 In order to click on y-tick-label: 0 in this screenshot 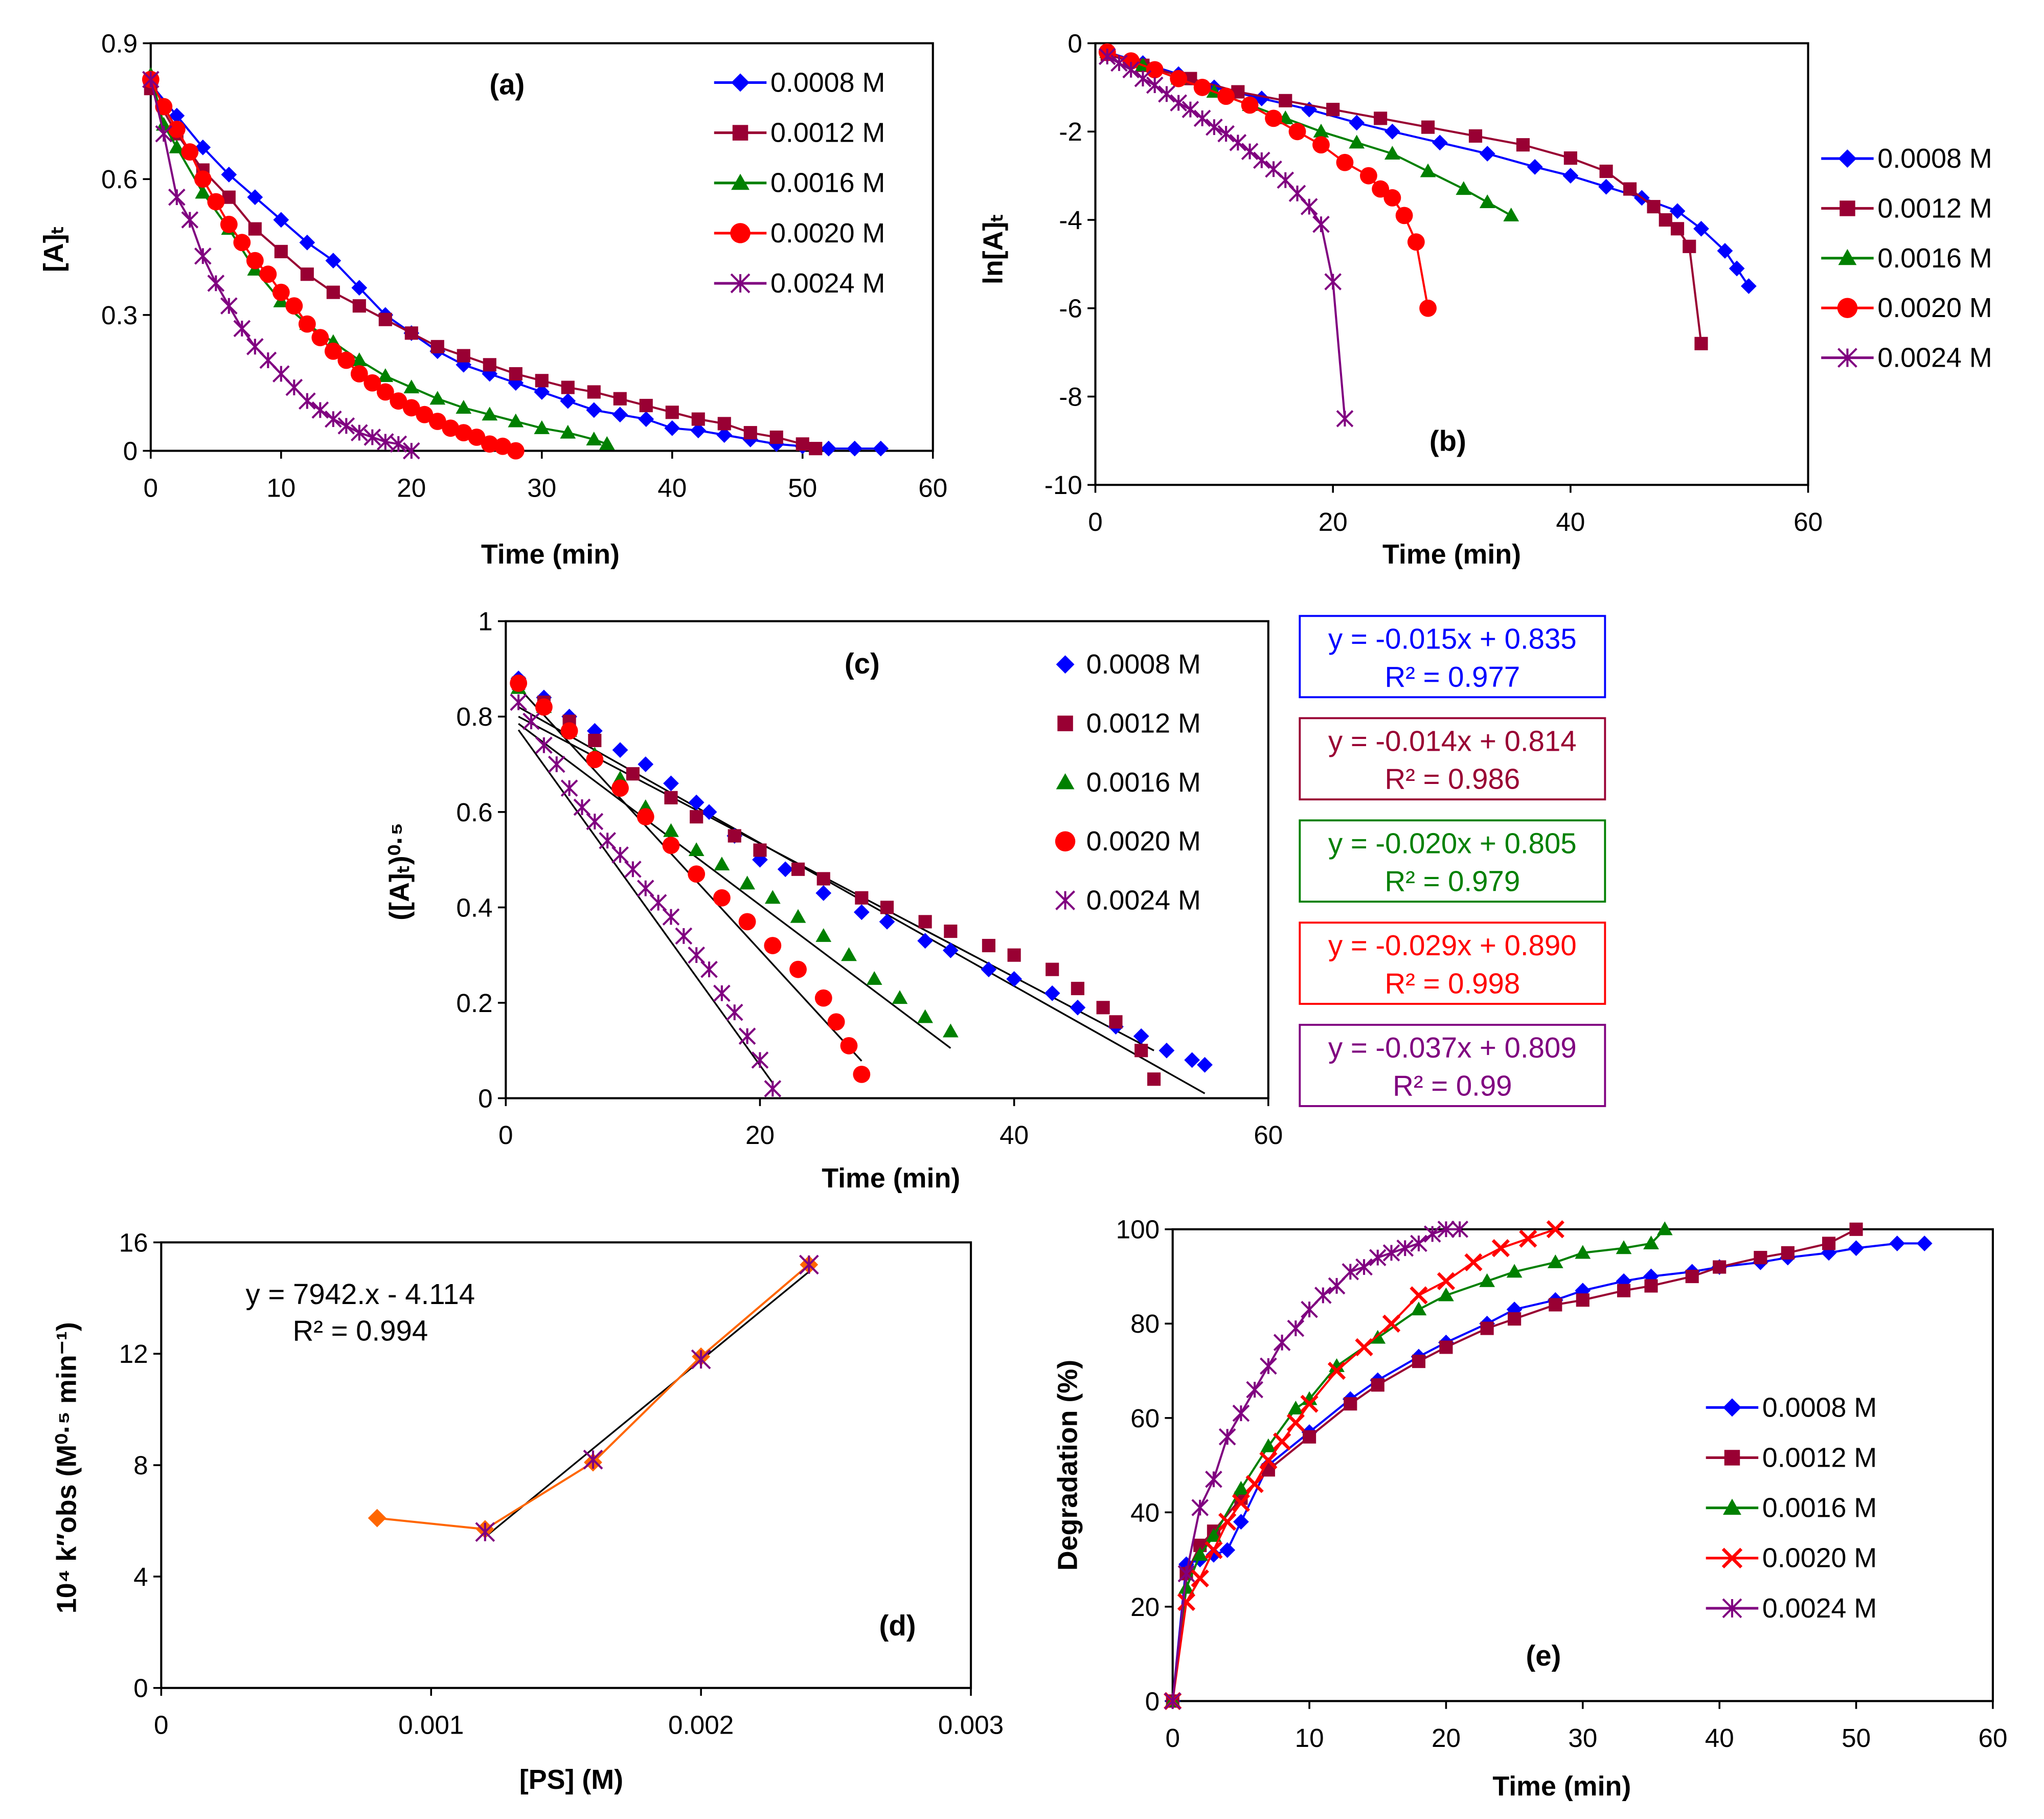, I will do `click(485, 1099)`.